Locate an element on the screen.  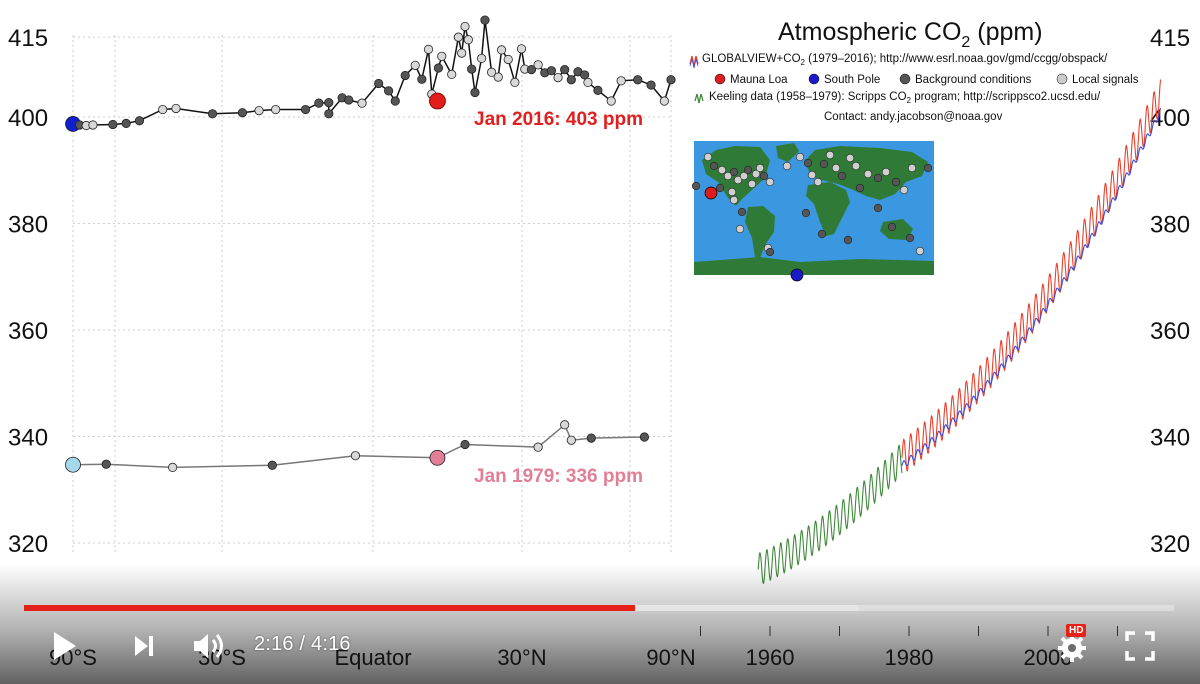
settings-button: HD is located at coordinates (1072, 646).